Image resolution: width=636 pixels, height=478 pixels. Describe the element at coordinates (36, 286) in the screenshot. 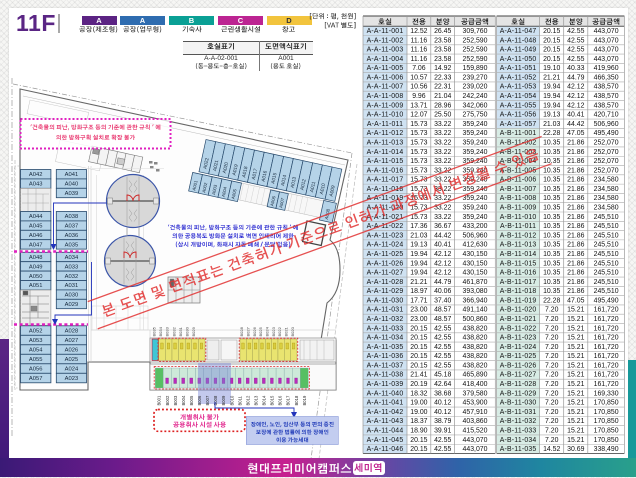

I see `svg-text: A051` at that location.